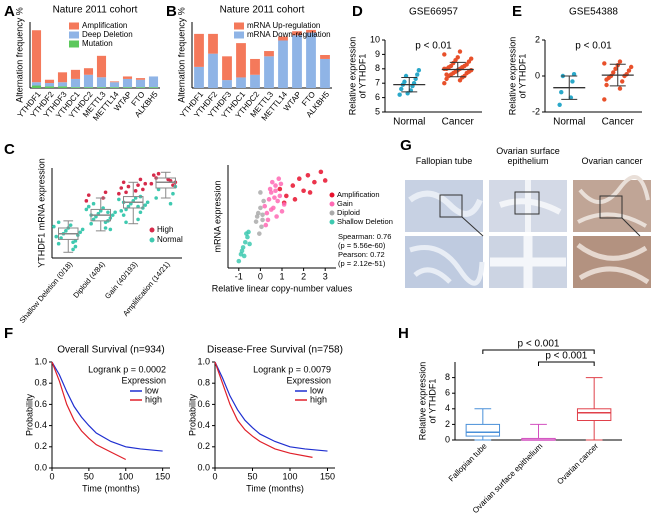 Image resolution: width=652 pixels, height=524 pixels. I want to click on legend-label: Amplification, so click(104, 25).